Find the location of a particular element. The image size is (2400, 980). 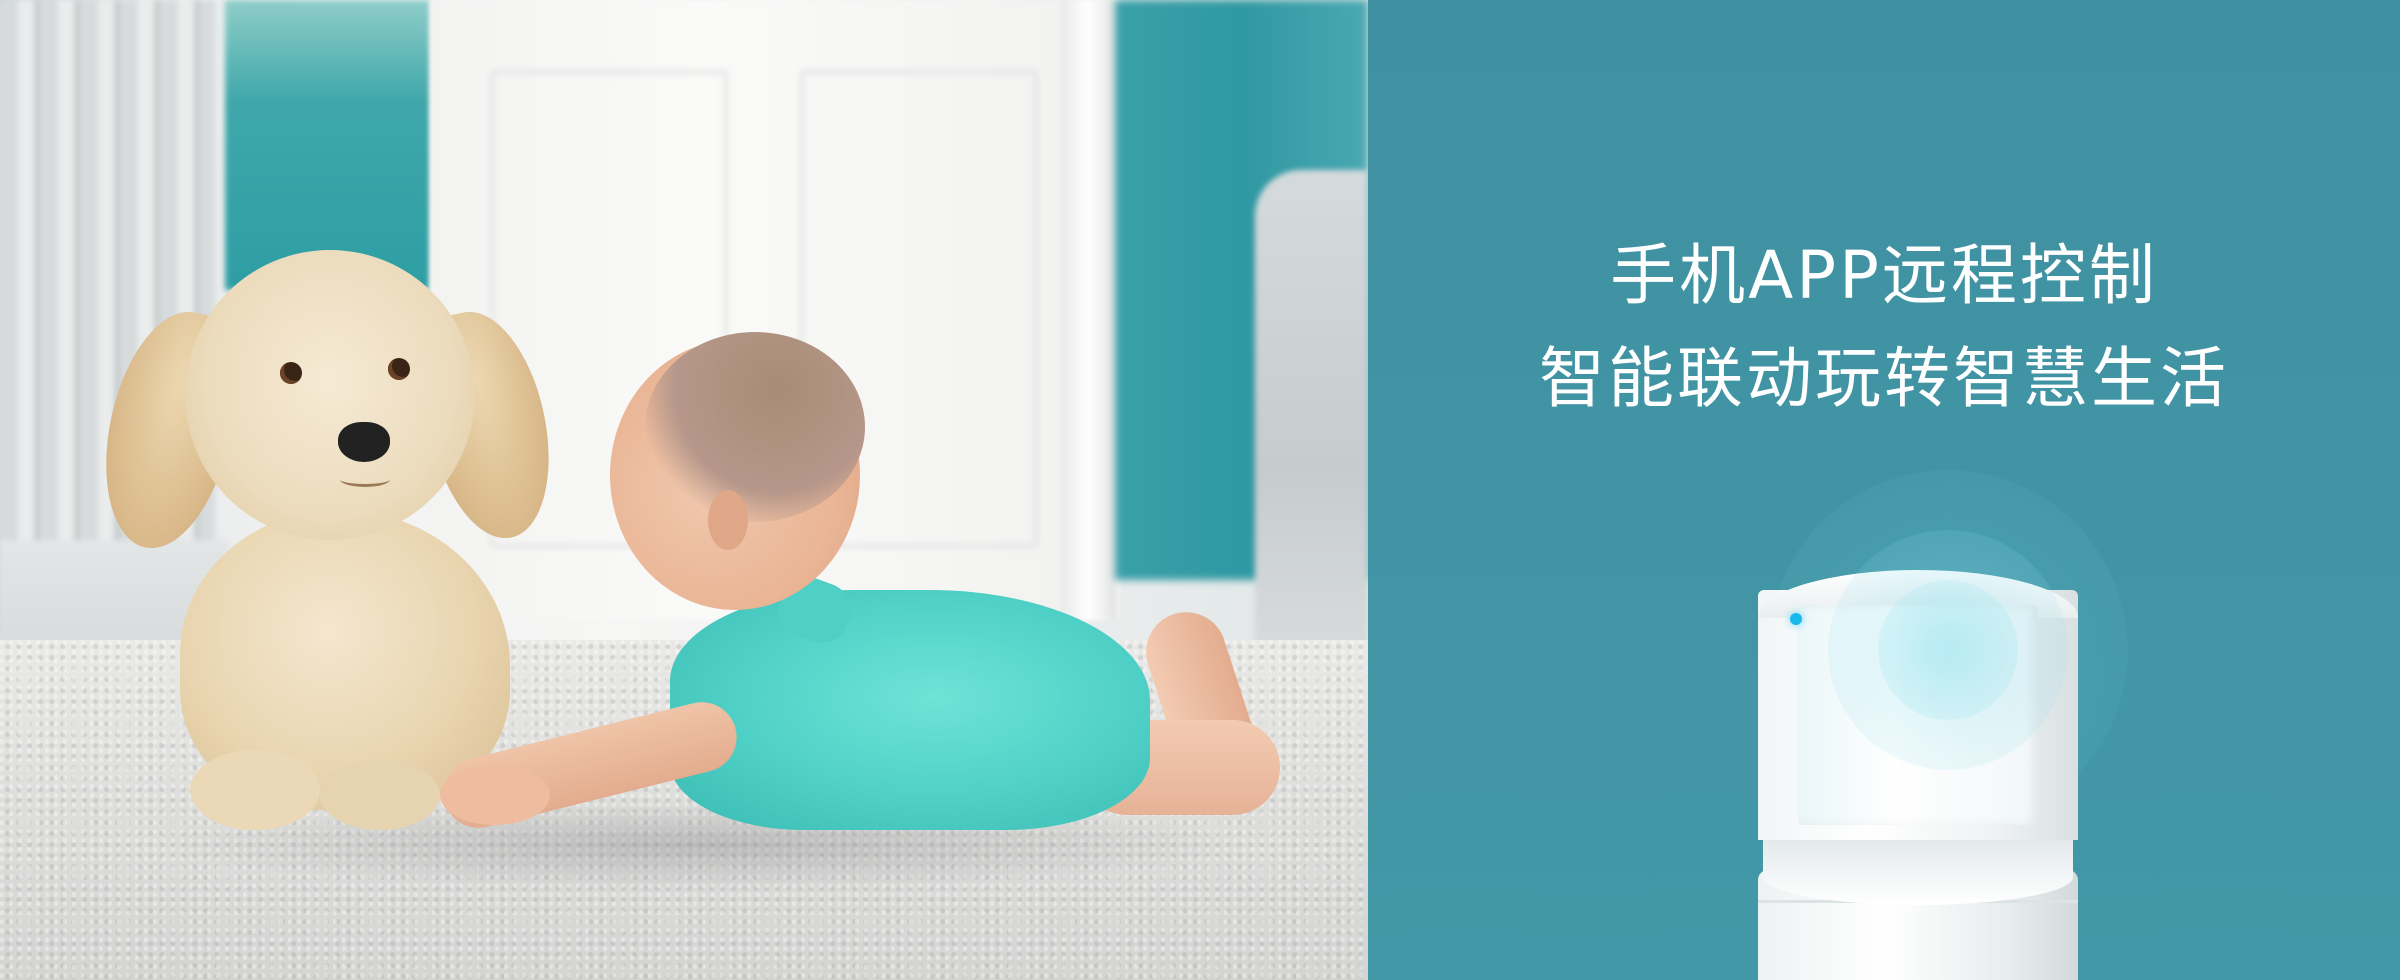

signal-wave-icon is located at coordinates (1948, 650).